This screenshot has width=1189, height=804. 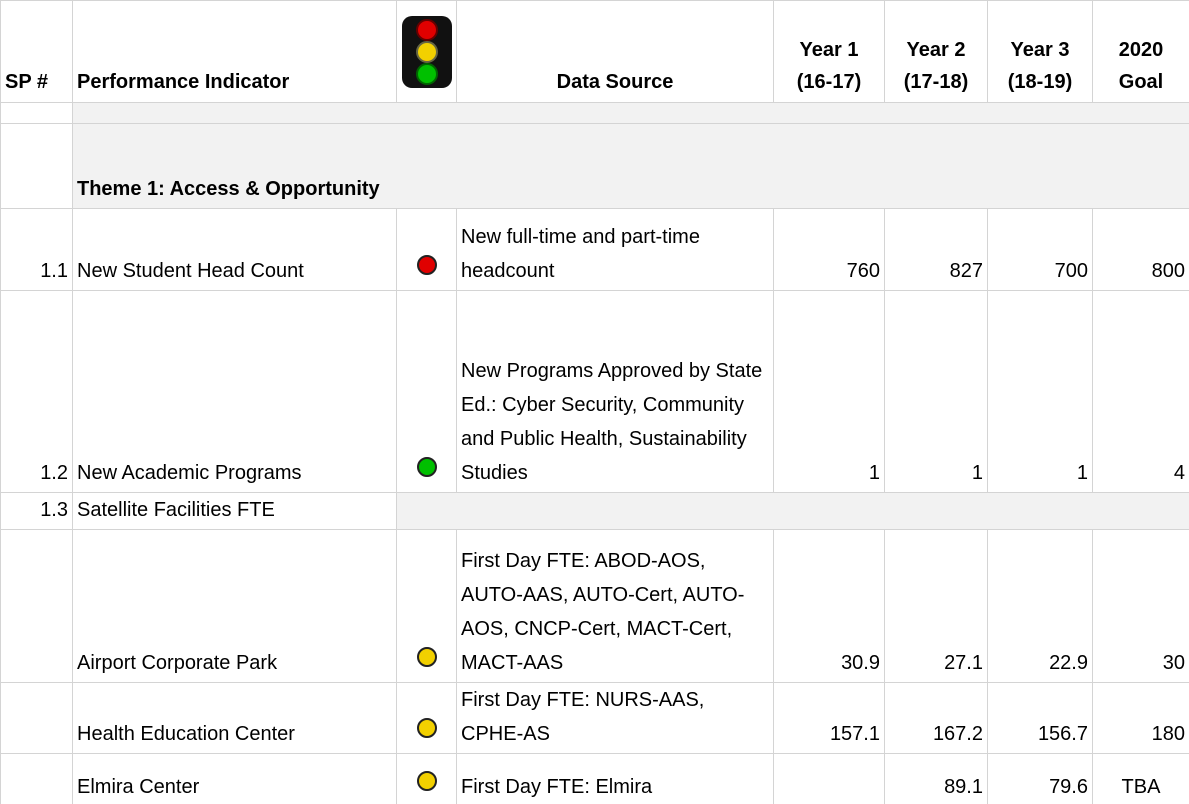 What do you see at coordinates (1040, 778) in the screenshot?
I see `value-cell: 79.6` at bounding box center [1040, 778].